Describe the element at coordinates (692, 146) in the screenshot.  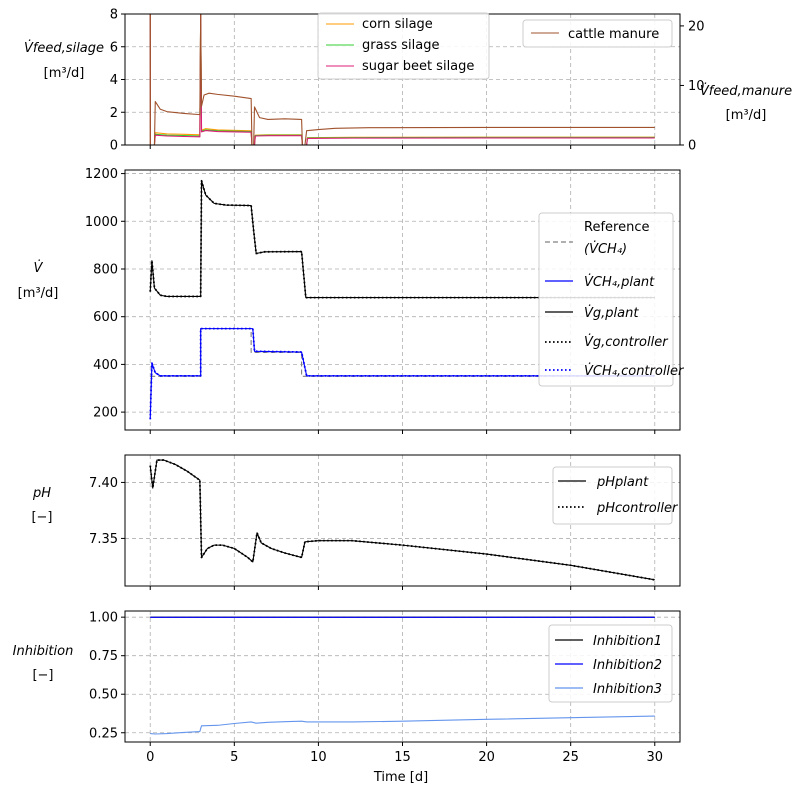
I see `y2-tick-label: 0` at that location.